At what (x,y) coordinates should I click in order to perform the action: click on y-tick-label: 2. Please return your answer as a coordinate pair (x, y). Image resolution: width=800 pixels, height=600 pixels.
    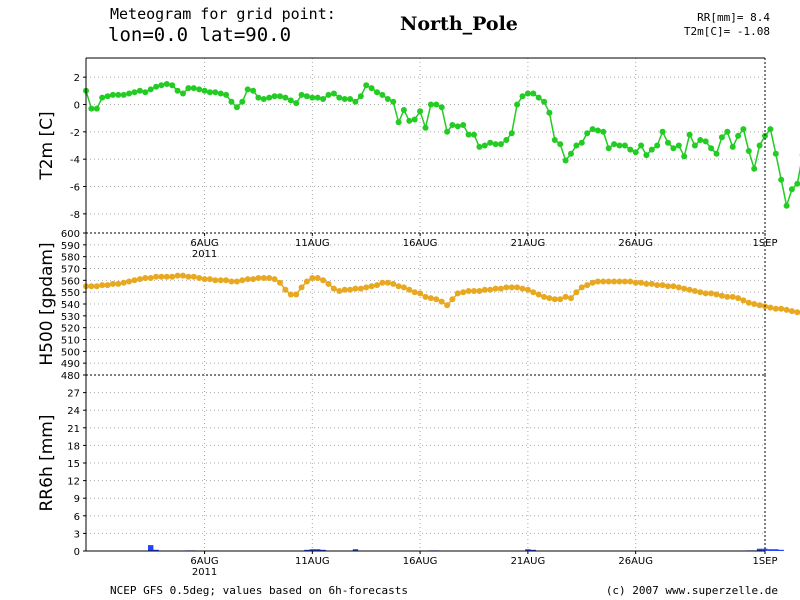
    Looking at the image, I should click on (77, 78).